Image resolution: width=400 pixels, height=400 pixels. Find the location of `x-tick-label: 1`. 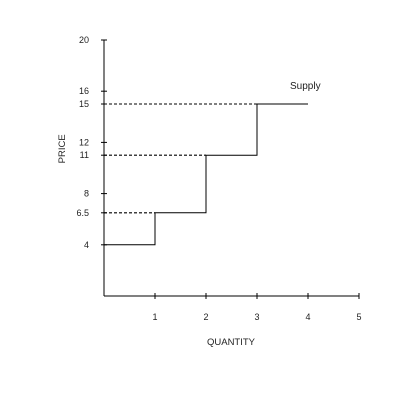

x-tick-label: 1 is located at coordinates (154, 317).